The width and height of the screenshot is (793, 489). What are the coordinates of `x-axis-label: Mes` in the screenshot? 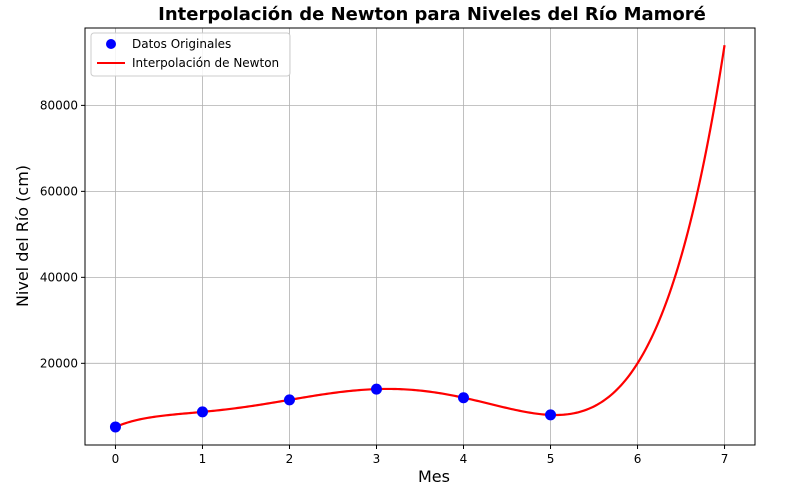 It's located at (434, 476).